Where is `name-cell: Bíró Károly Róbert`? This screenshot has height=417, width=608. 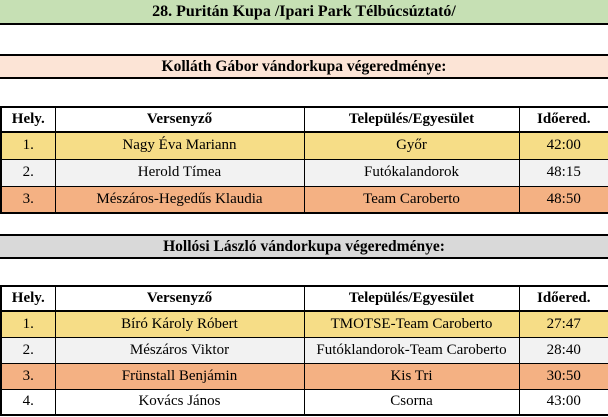 name-cell: Bíró Károly Róbert is located at coordinates (179, 324).